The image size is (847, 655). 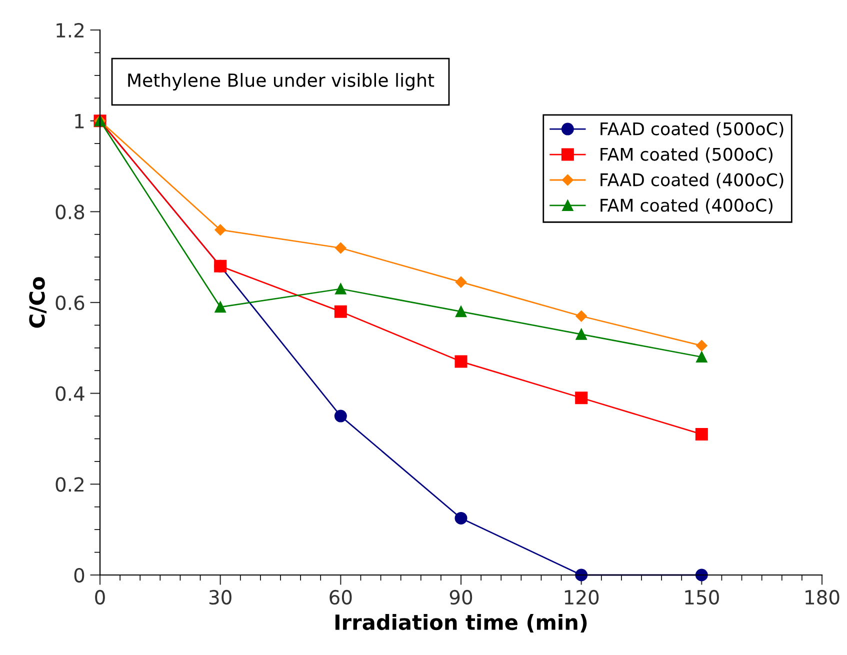 I want to click on x-tick-label: 120, so click(x=581, y=597).